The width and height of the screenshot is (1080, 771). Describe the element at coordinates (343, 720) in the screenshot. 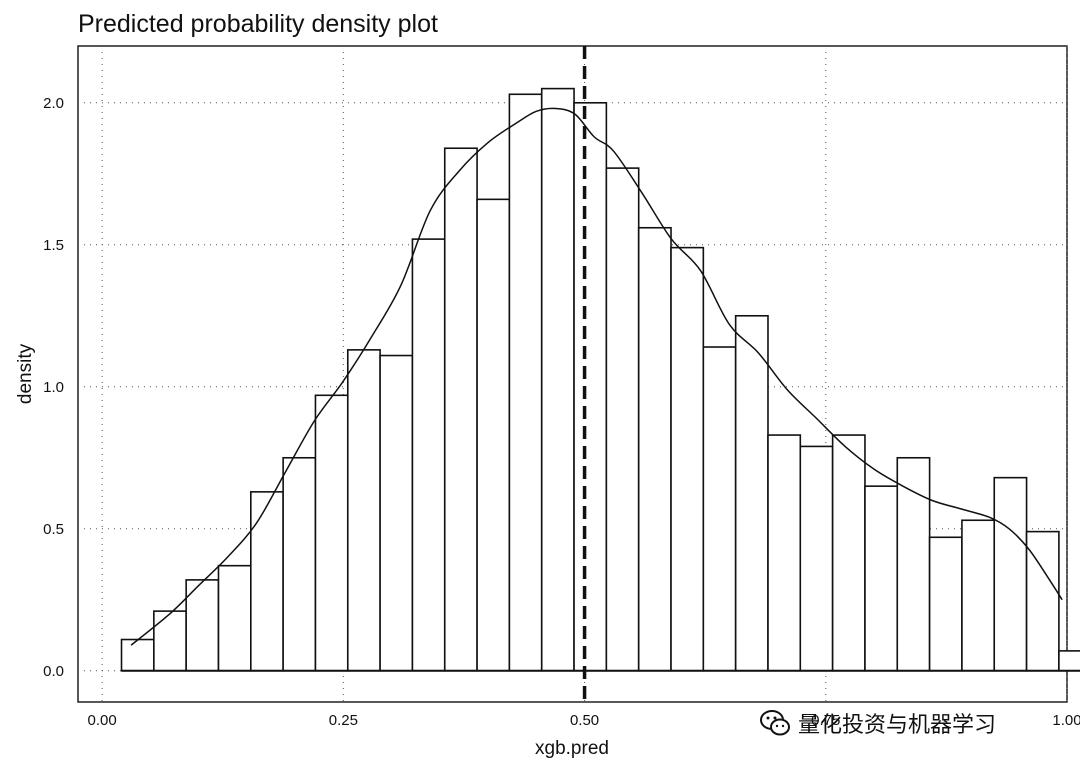

I see `x-tick-label: 0.25` at that location.